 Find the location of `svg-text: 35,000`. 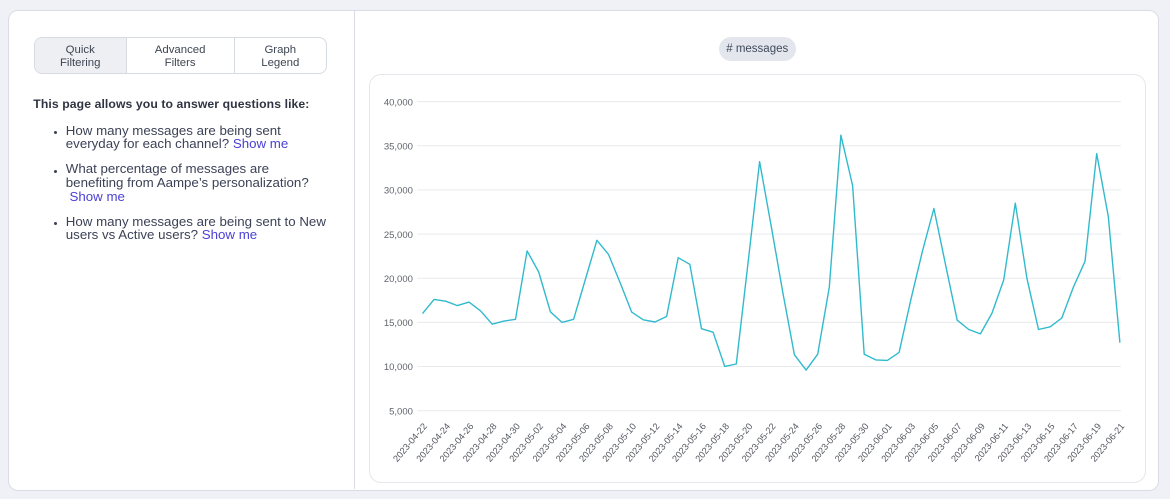

svg-text: 35,000 is located at coordinates (398, 146).